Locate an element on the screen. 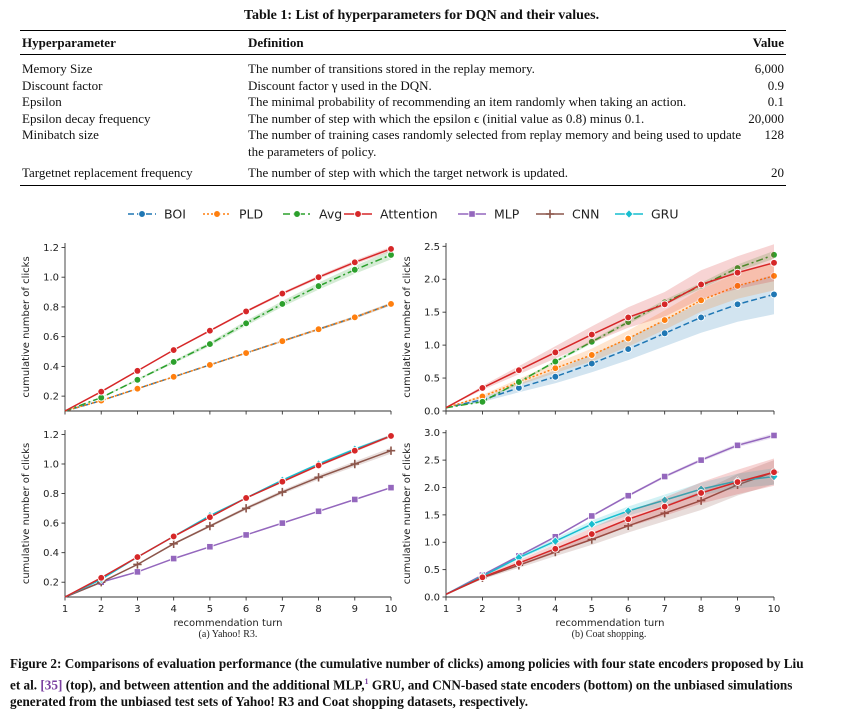 The width and height of the screenshot is (843, 725). caption-citation: [35] is located at coordinates (51, 684).